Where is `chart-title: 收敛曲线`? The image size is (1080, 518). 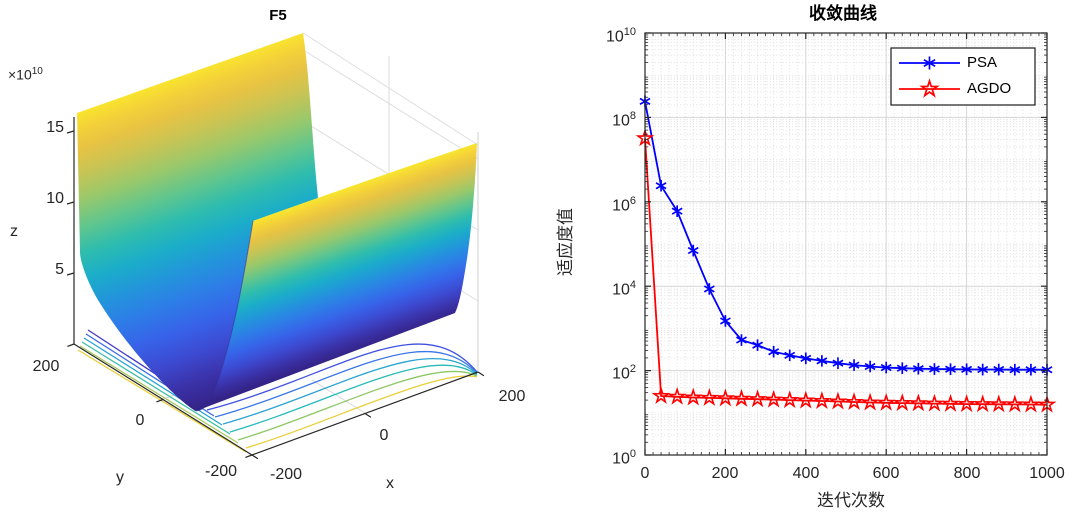
chart-title: 收敛曲线 is located at coordinates (843, 13).